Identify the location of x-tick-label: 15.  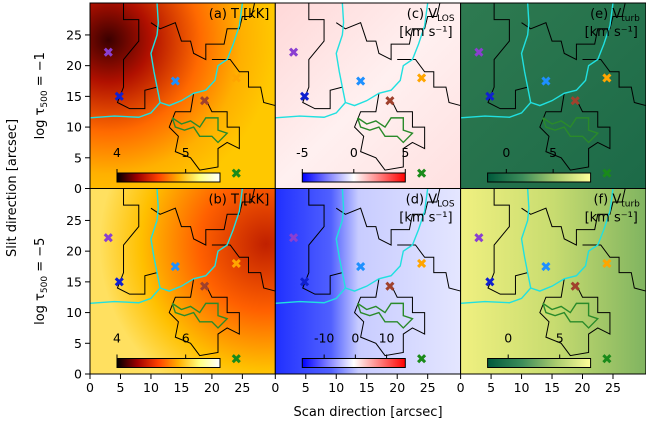
(552, 387).